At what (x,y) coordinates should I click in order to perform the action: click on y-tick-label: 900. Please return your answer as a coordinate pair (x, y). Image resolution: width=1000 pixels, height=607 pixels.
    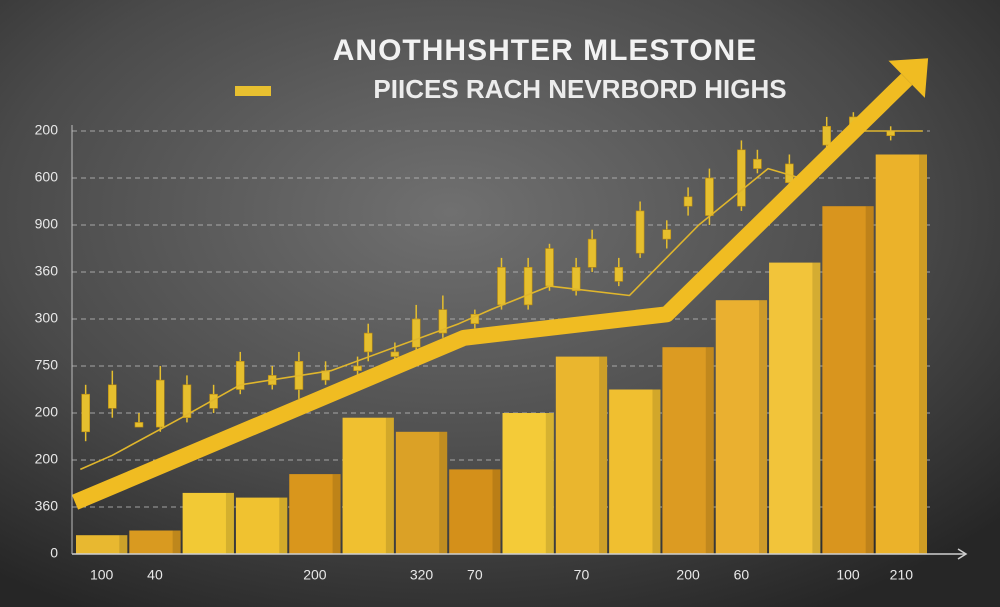
    Looking at the image, I should click on (47, 224).